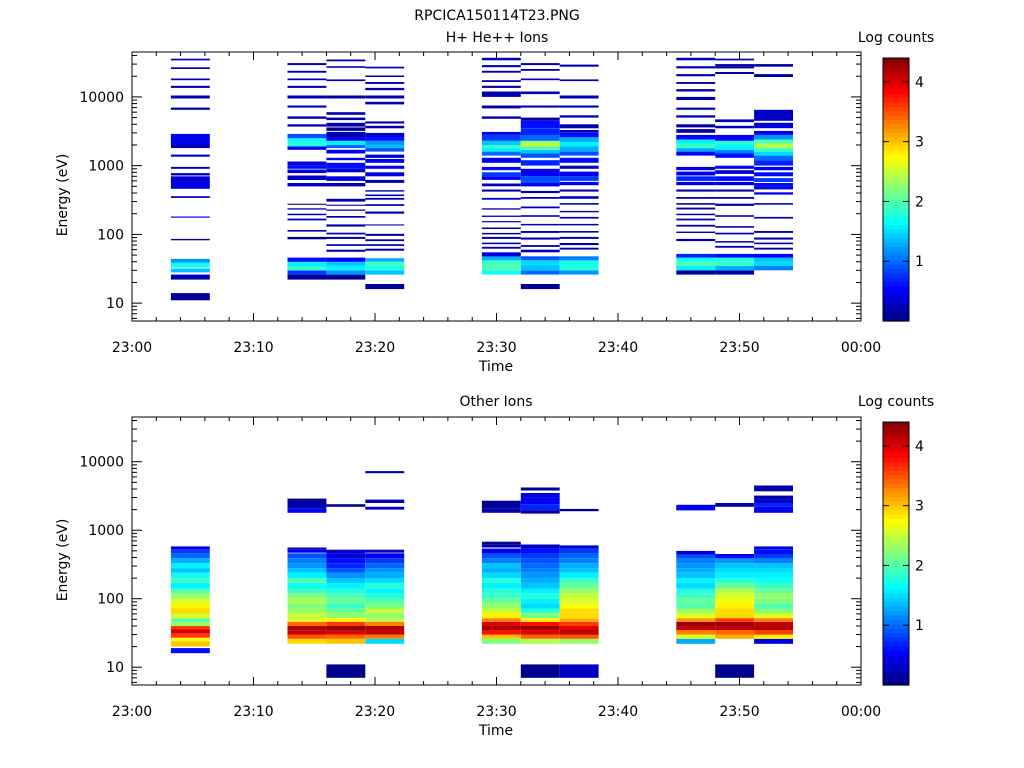 Image resolution: width=1024 pixels, height=768 pixels. I want to click on panel-h-ions-xtick-label: 23:40, so click(618, 348).